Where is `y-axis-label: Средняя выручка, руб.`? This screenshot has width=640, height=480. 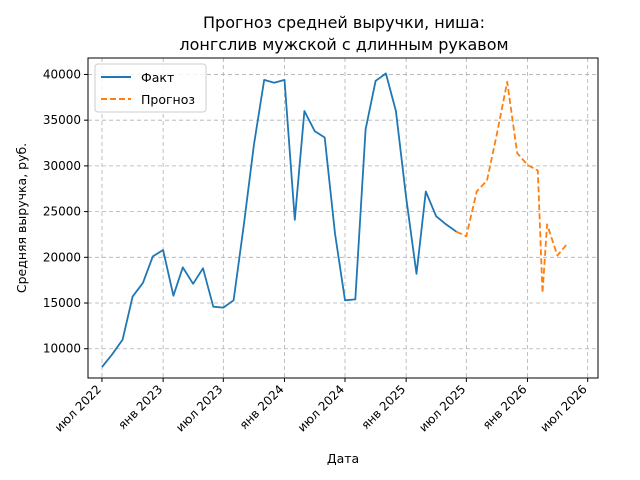
y-axis-label: Средняя выручка, руб. is located at coordinates (21, 218).